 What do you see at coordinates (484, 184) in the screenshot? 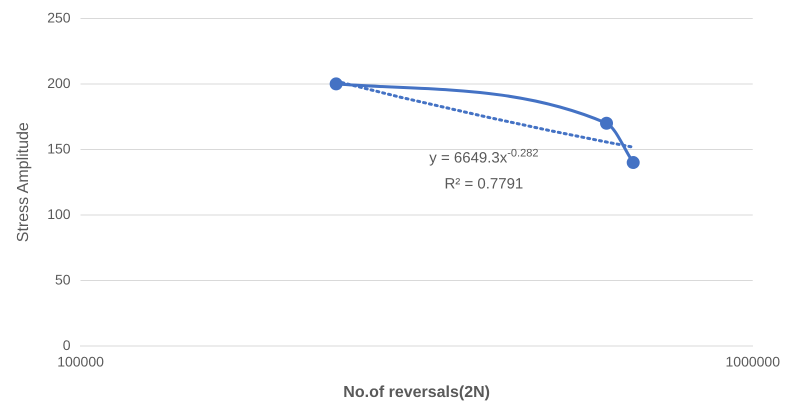
I see `annotation: R² = 0.7791` at bounding box center [484, 184].